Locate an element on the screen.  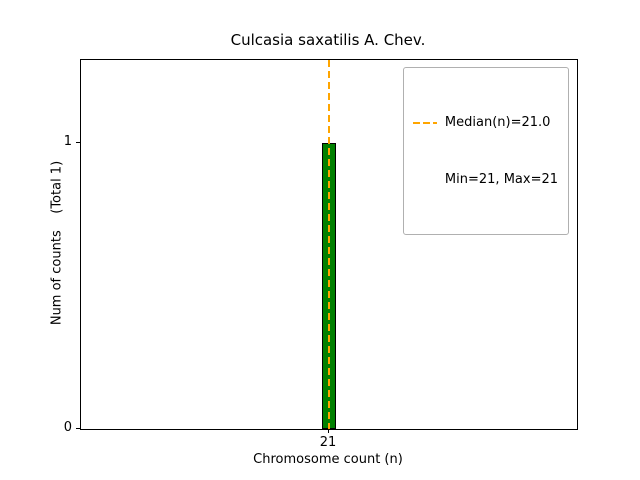
x-tick-label: 21 is located at coordinates (328, 442).